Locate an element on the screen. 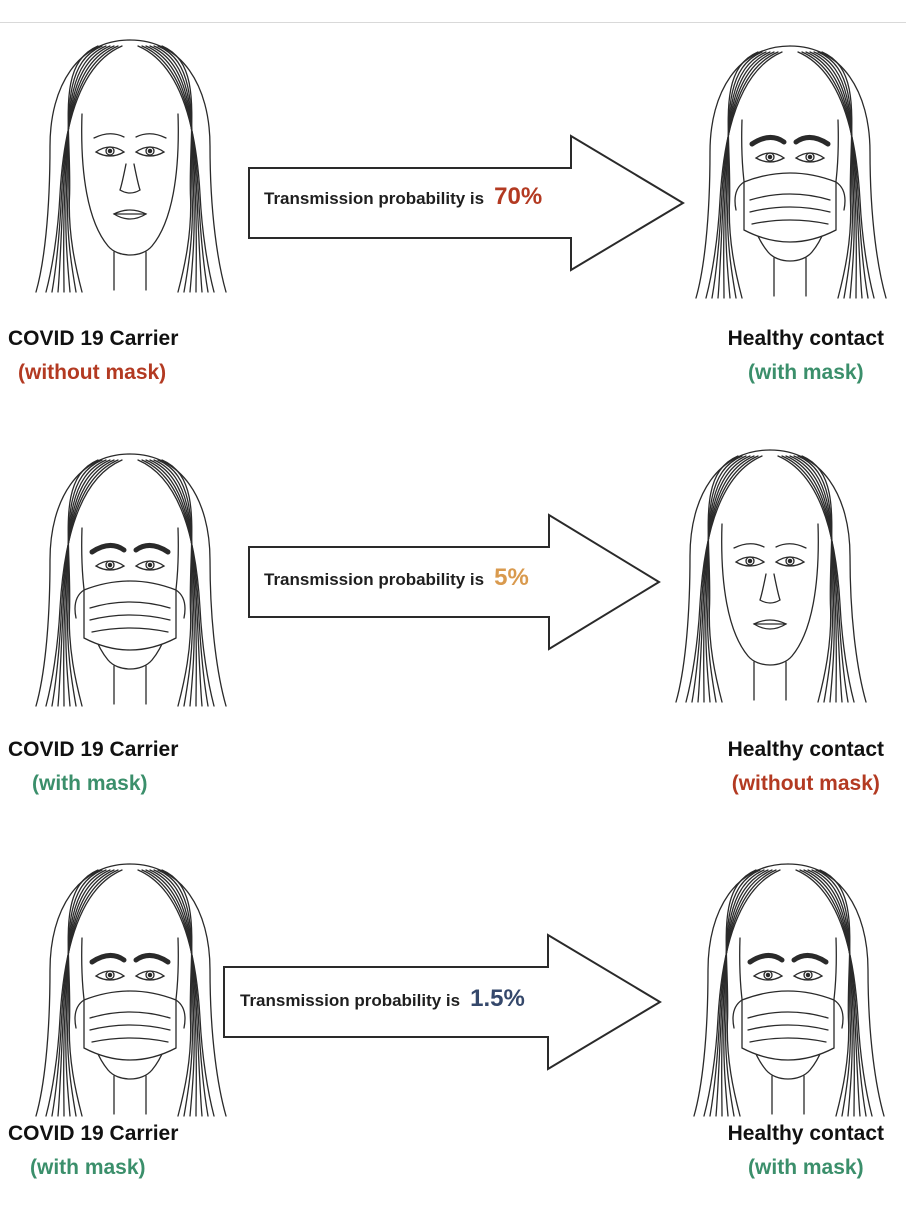 This screenshot has width=906, height=1223. transmission-percentage: 5% is located at coordinates (511, 577).